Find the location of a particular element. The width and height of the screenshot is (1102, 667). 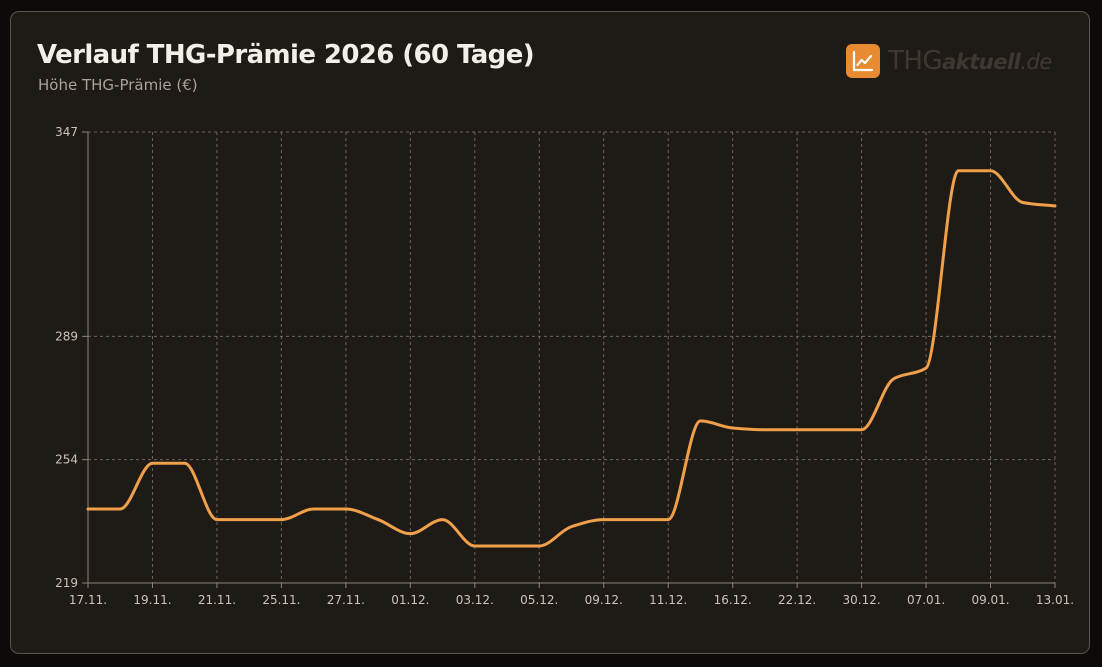

x-tick-label: 16.12. is located at coordinates (733, 600).